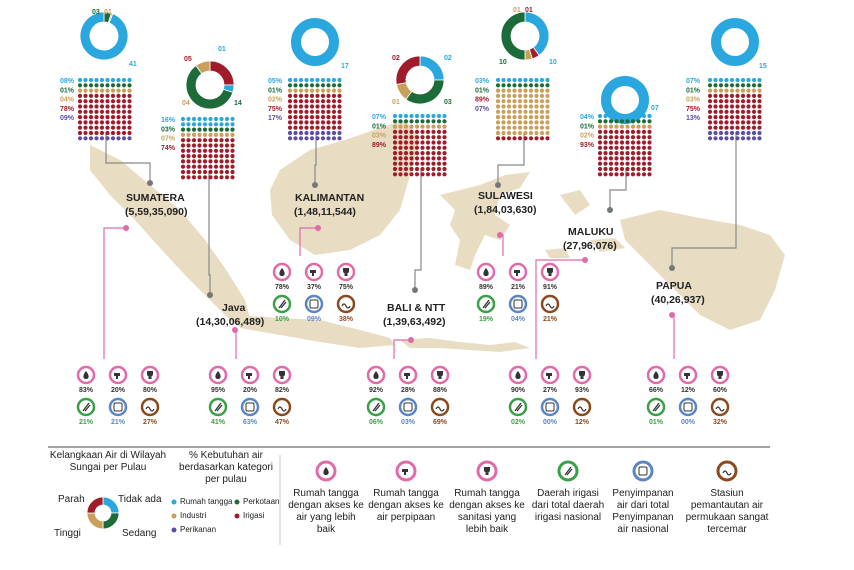 This screenshot has height=570, width=854. Describe the element at coordinates (518, 390) in the screenshot. I see `indicator-value-rt_air_lebih_baik: 90%` at that location.